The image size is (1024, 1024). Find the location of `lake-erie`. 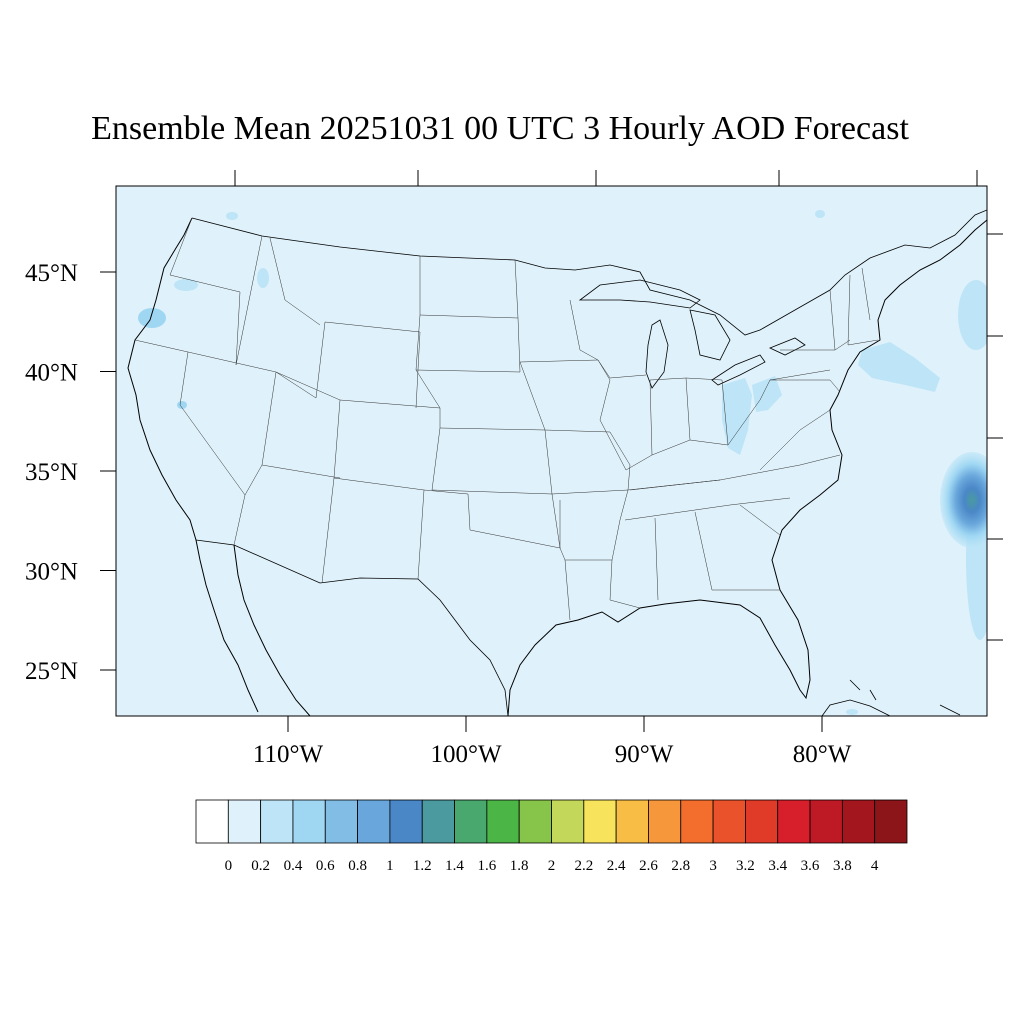

lake-erie is located at coordinates (738, 370).